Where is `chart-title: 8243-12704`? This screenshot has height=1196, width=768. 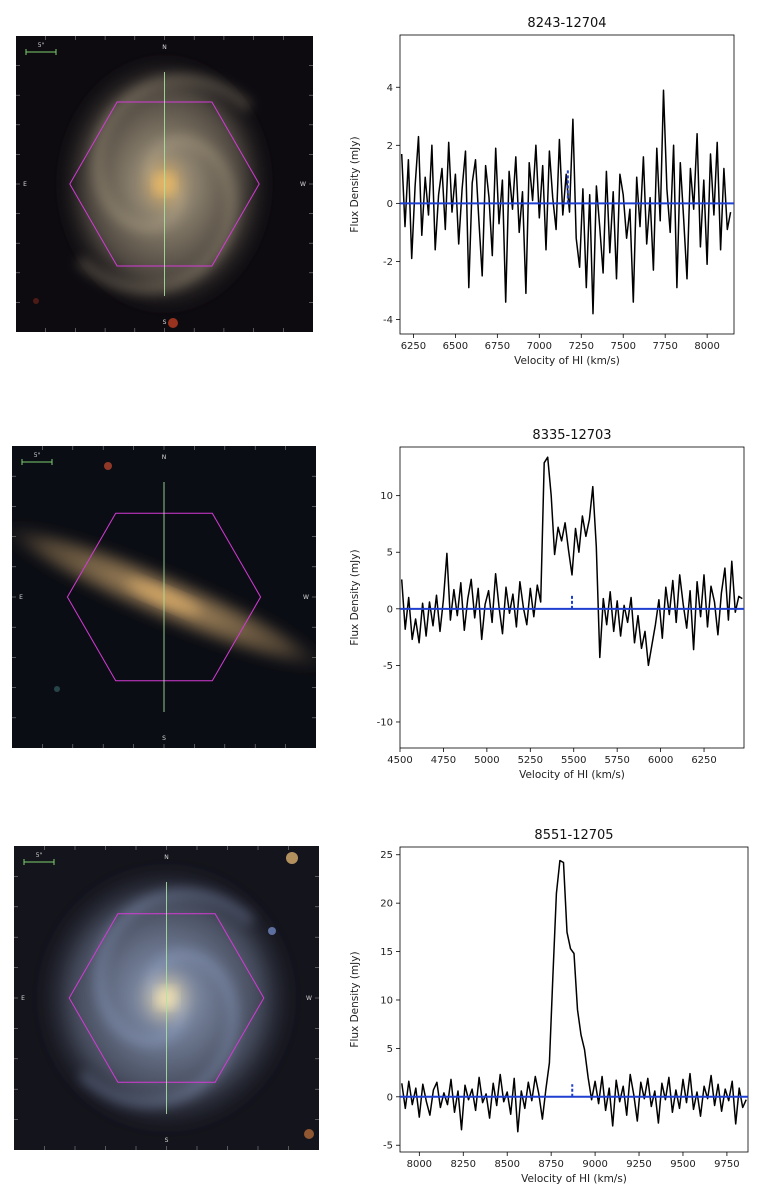 chart-title: 8243-12704 is located at coordinates (566, 23).